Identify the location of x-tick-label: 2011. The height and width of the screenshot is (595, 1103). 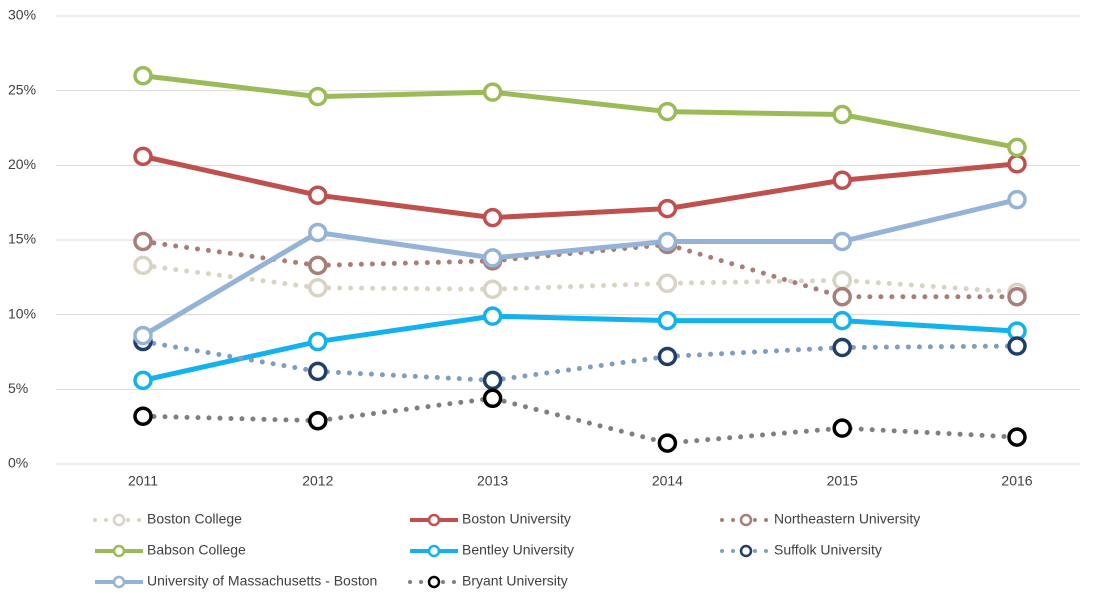
(143, 481).